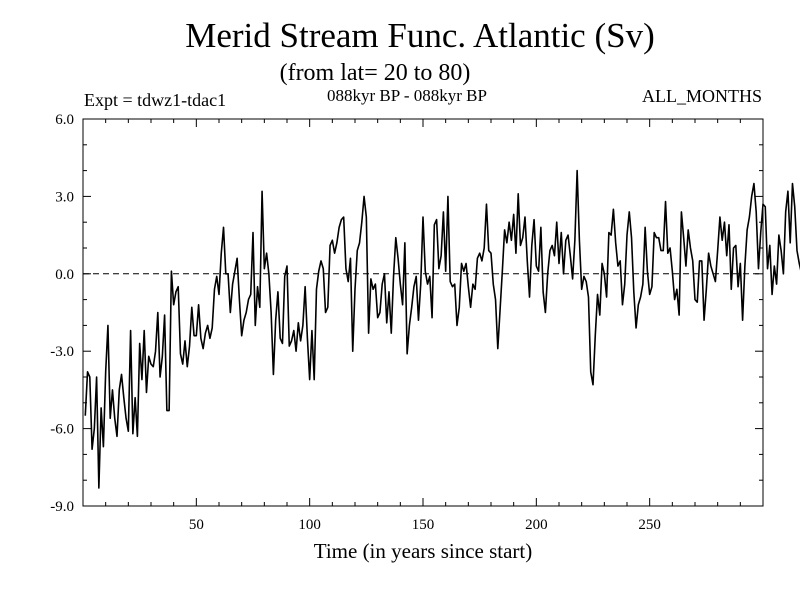 This screenshot has width=800, height=600. I want to click on x-axis-title: Time (in years since start), so click(423, 551).